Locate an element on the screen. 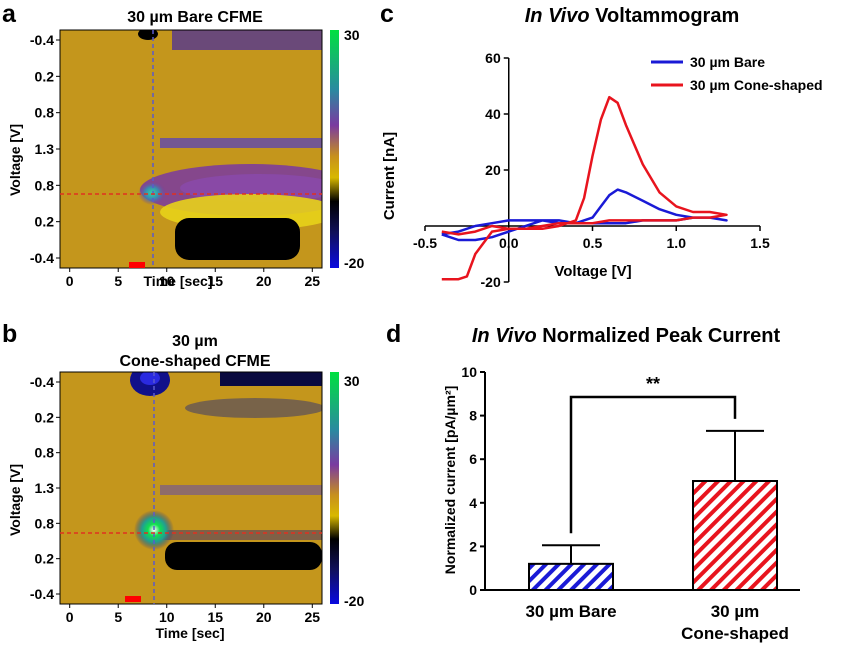 The image size is (865, 648). c-xtick-label: 1.0 is located at coordinates (677, 243).